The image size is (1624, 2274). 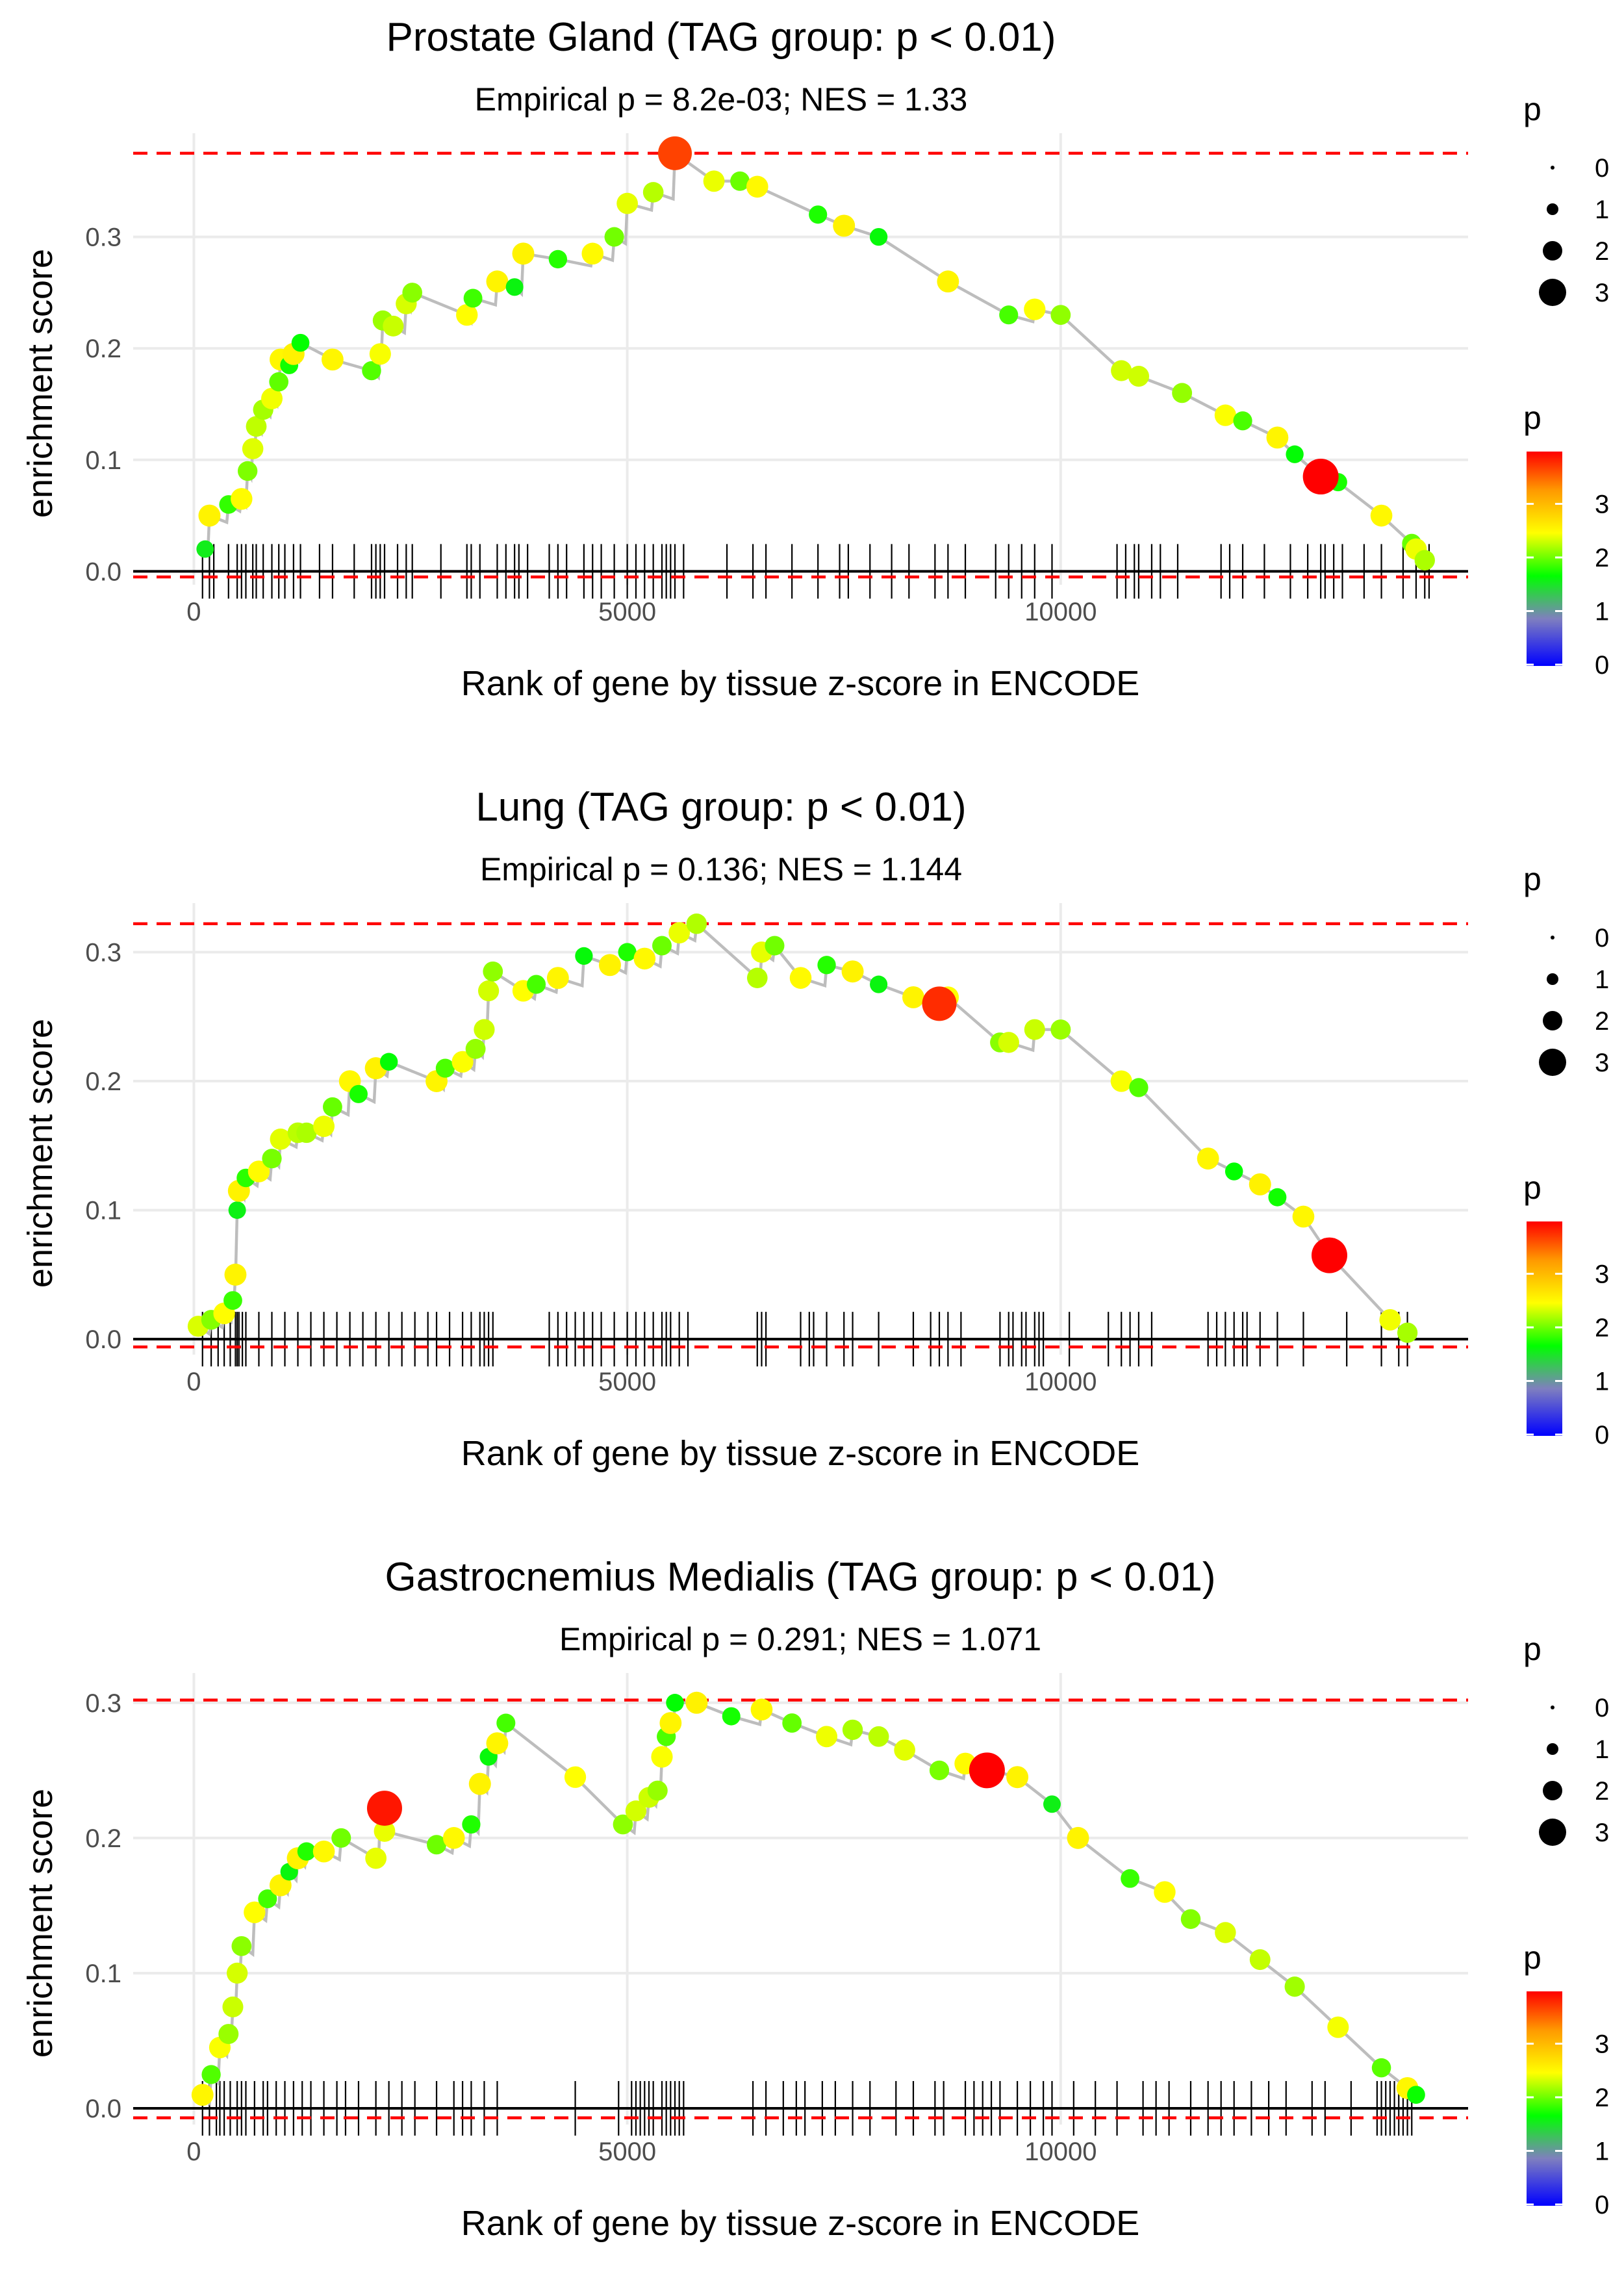 What do you see at coordinates (1544, 2098) in the screenshot?
I see `color-gradient-bar` at bounding box center [1544, 2098].